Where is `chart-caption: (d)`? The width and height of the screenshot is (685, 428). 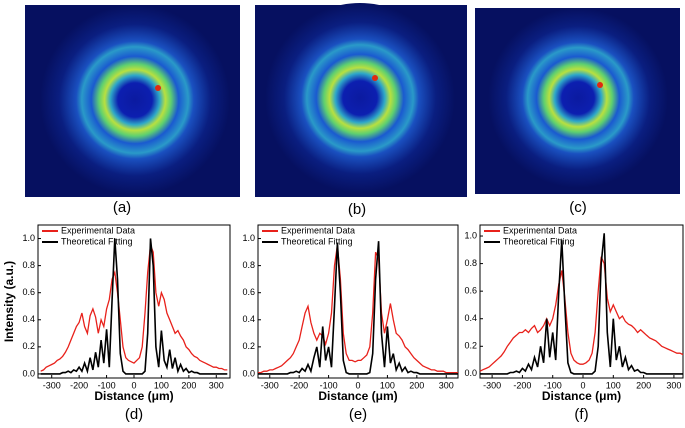
chart-caption: (d) is located at coordinates (134, 414).